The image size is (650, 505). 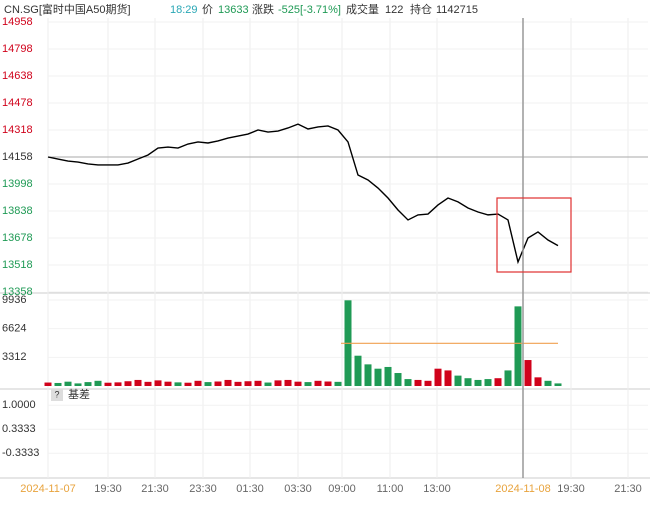 I want to click on y-tick-label: 1.0000, so click(x=19, y=405).